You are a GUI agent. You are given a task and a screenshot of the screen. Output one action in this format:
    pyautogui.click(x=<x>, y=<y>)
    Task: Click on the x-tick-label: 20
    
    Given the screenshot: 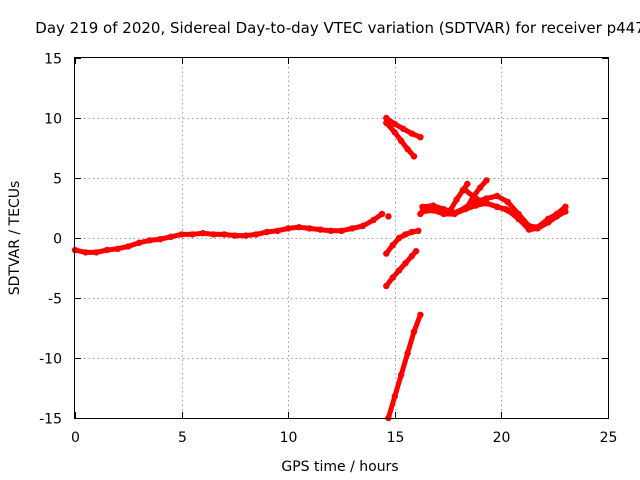 What is the action you would take?
    pyautogui.click(x=502, y=438)
    